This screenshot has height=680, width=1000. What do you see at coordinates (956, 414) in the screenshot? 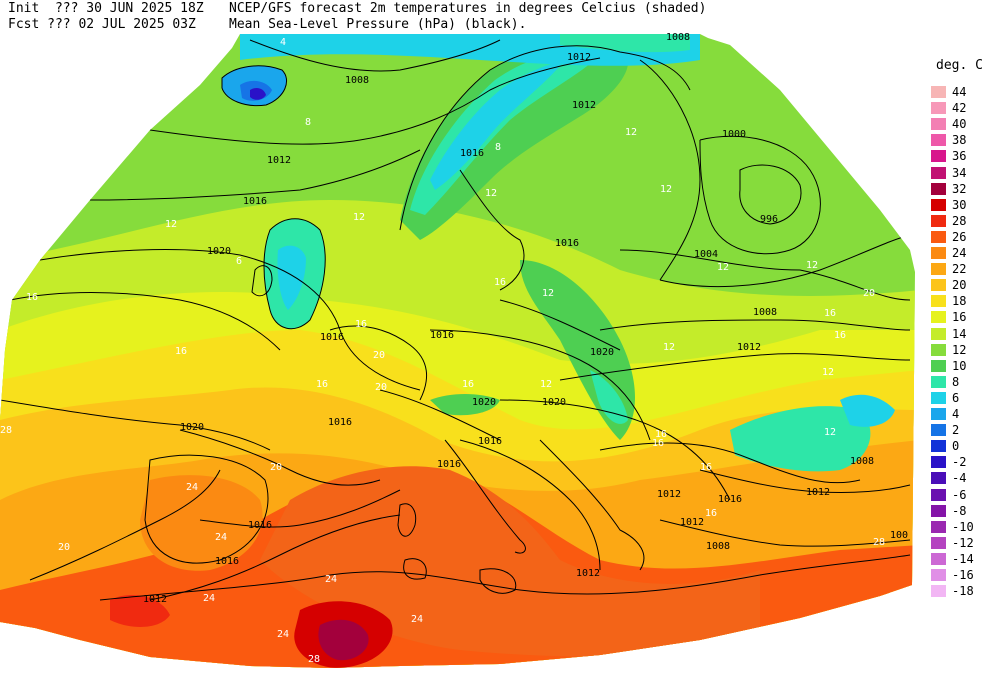
I see `legend-label: 4` at bounding box center [956, 414].